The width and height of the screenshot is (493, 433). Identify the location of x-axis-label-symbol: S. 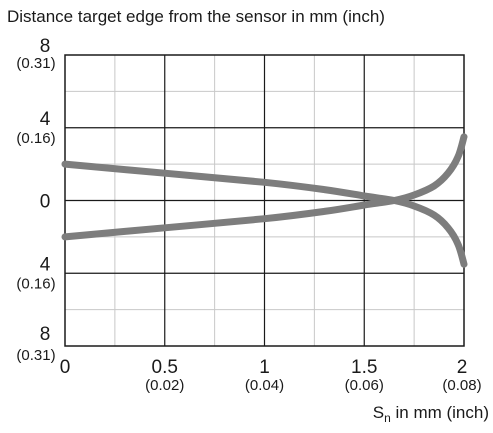
(378, 412).